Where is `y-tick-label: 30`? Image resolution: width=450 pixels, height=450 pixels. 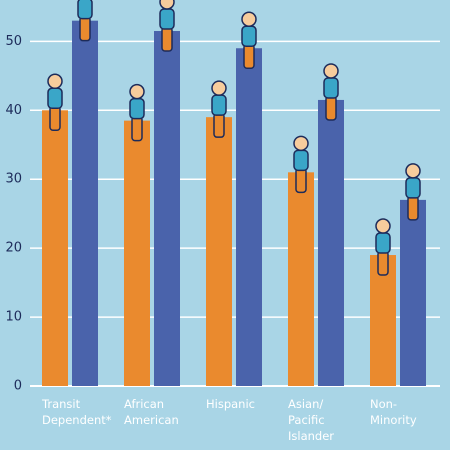
y-tick-label: 30 is located at coordinates (13, 179).